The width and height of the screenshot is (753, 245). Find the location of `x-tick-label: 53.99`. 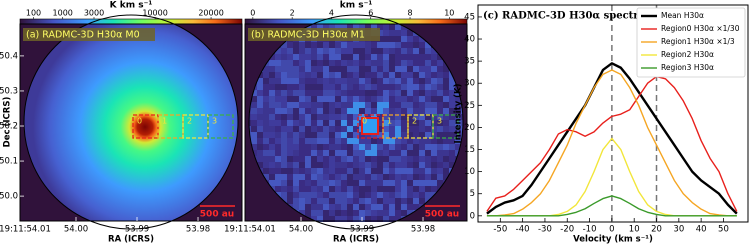

x-tick-label: 53.99 is located at coordinates (137, 230).